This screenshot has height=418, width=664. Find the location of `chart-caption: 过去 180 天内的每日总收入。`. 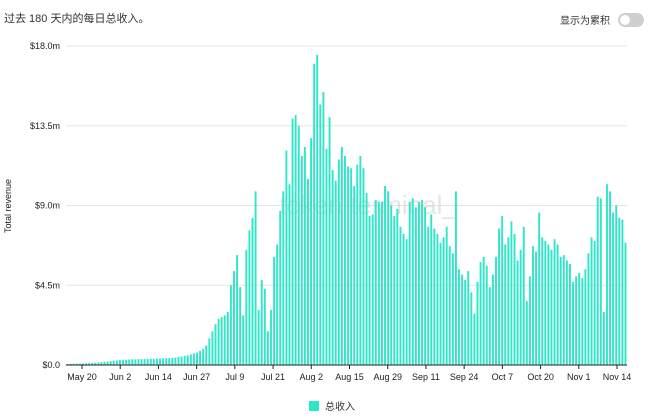

chart-caption: 过去 180 天内的每日总收入。 is located at coordinates (77, 19).